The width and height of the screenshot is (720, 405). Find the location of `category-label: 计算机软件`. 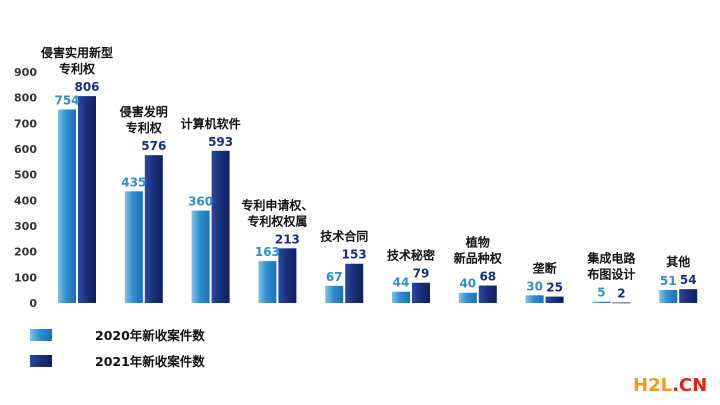

category-label: 计算机软件 is located at coordinates (211, 123).